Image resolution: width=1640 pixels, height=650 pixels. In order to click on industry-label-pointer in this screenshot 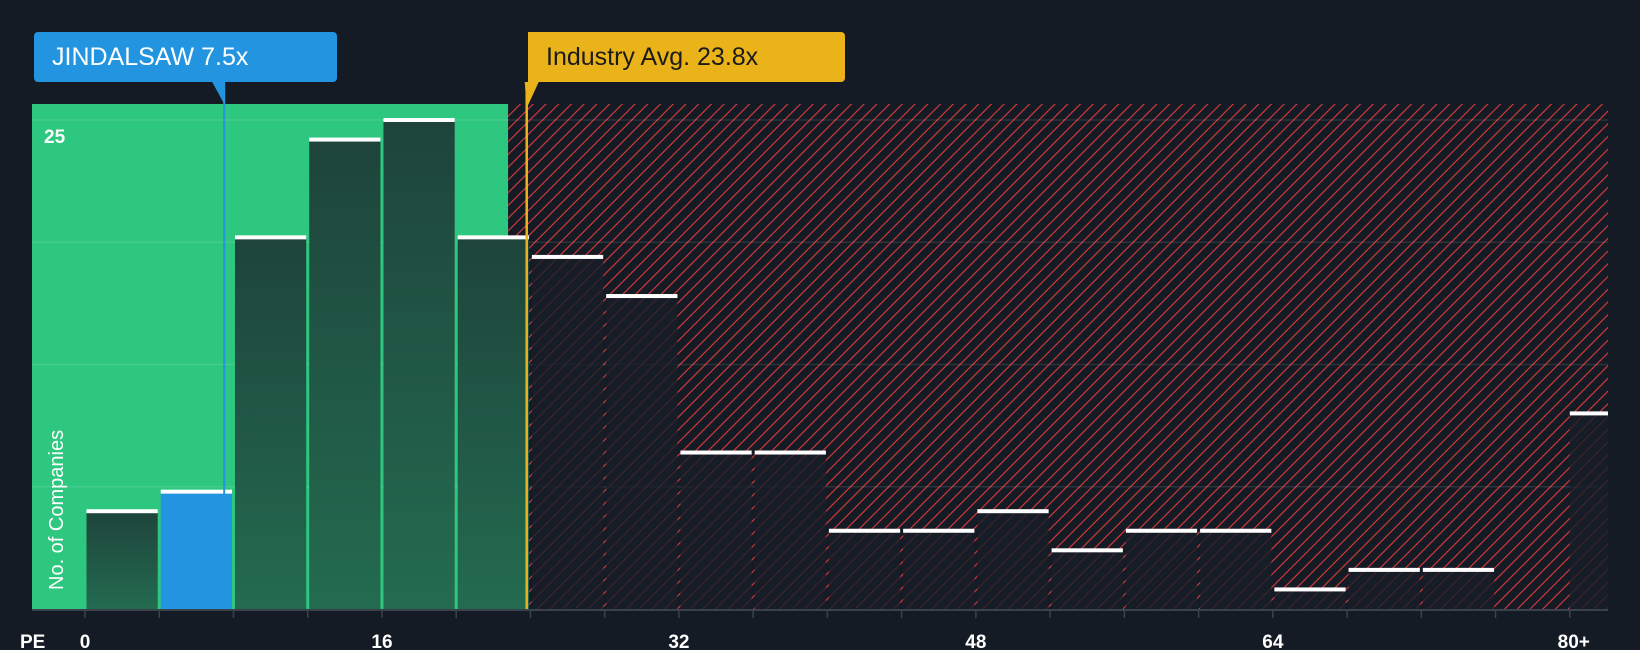, I will do `click(531, 95)`.